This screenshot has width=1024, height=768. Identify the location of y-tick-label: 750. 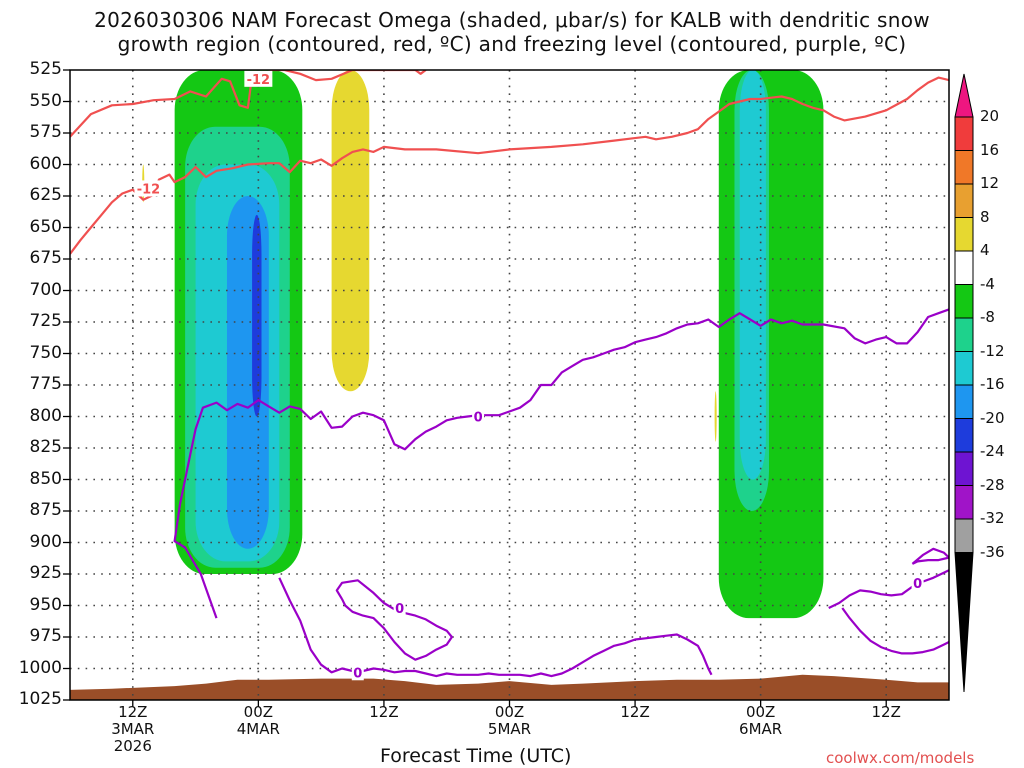
(45, 352).